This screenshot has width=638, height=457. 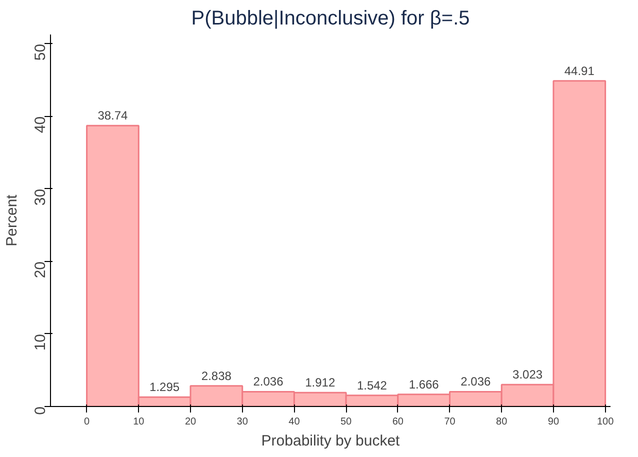 I want to click on y-tick-label: 10, so click(x=40, y=342).